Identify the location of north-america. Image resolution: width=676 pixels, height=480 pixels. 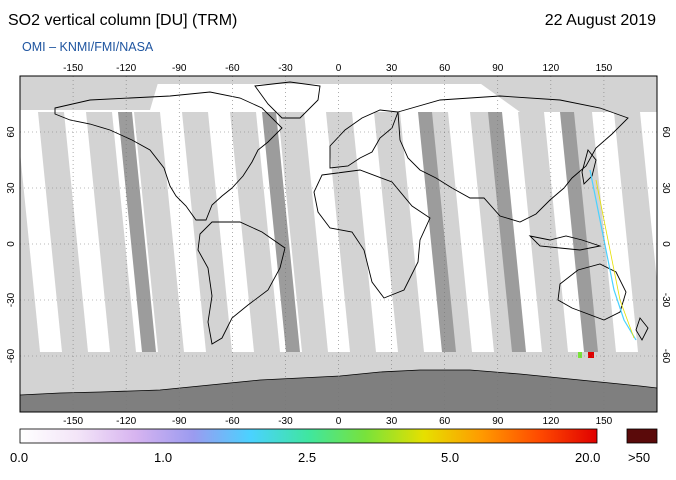
(168, 156).